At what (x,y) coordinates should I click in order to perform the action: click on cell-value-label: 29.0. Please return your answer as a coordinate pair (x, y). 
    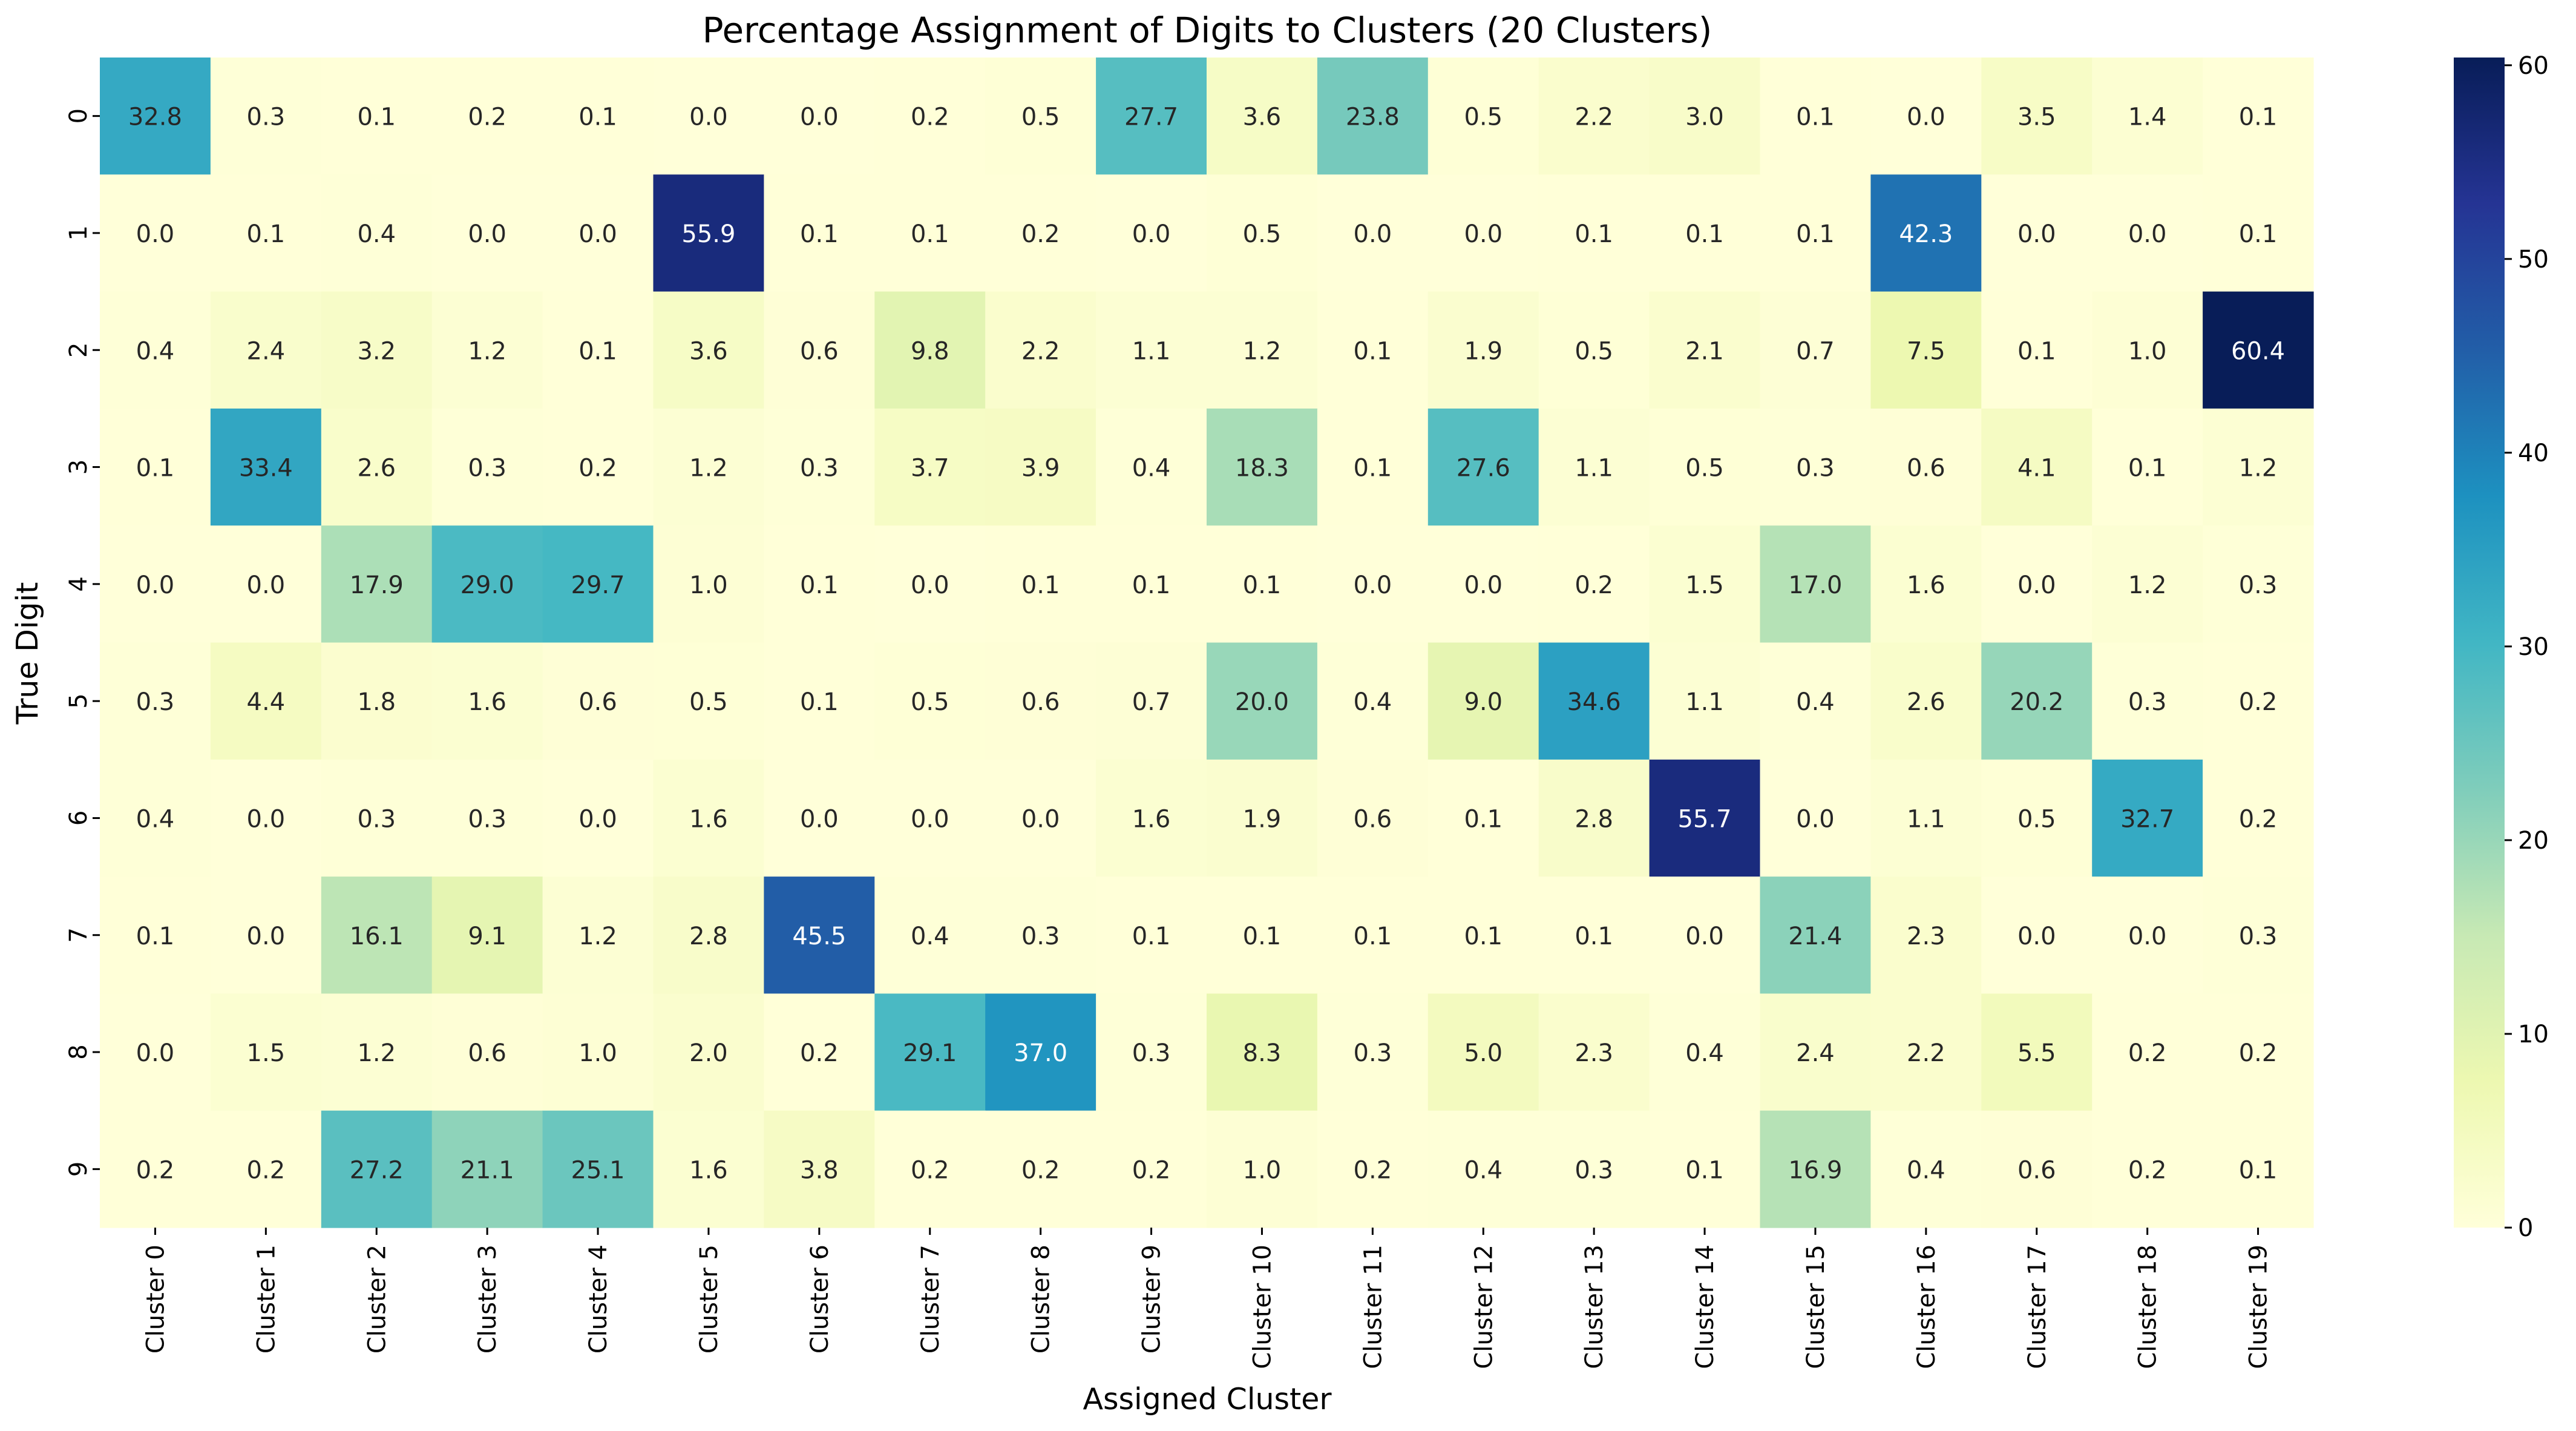
    Looking at the image, I should click on (487, 585).